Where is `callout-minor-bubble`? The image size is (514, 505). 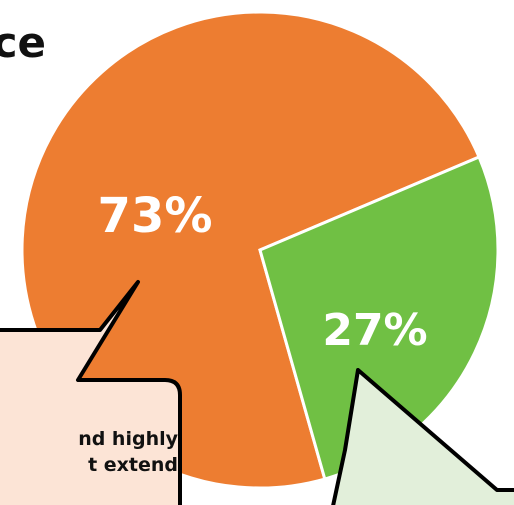
callout-minor-bubble is located at coordinates (422, 436).